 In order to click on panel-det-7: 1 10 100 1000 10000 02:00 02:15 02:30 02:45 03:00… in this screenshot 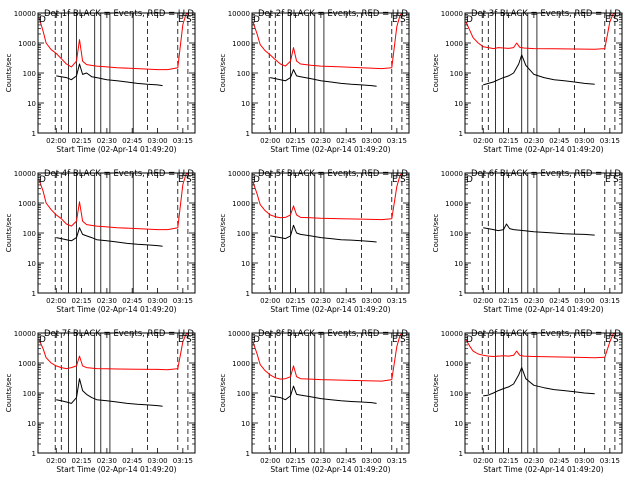, I will do `click(100, 401)`.